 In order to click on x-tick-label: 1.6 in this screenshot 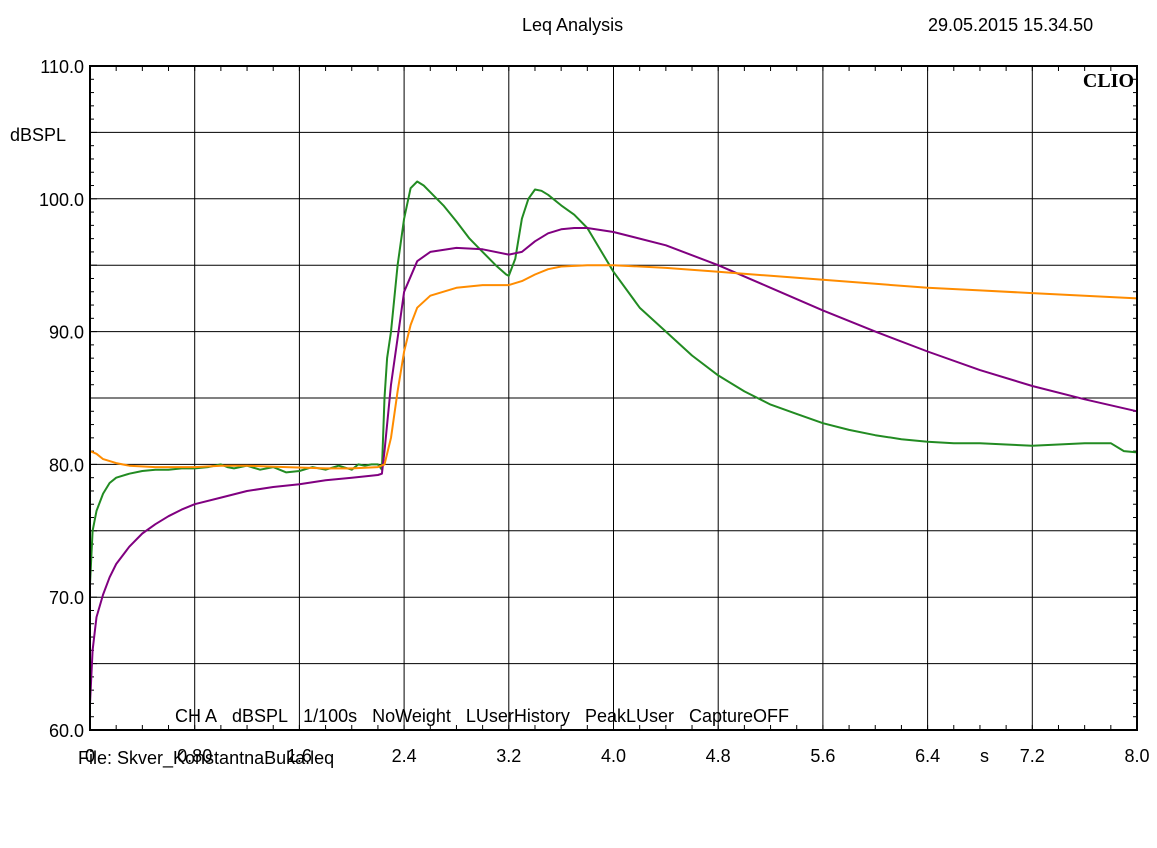, I will do `click(299, 756)`.